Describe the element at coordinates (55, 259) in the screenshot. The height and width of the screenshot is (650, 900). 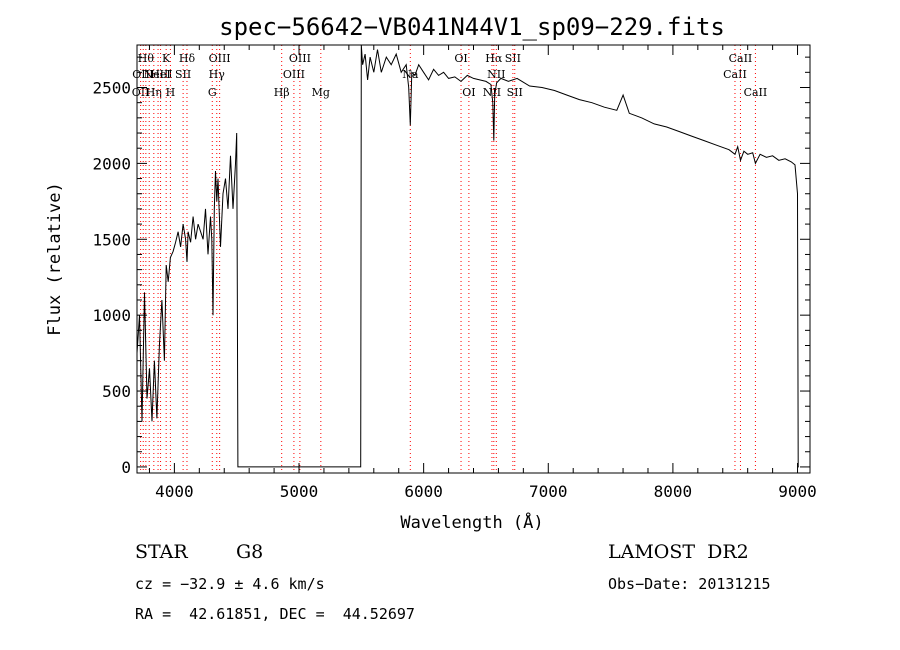
I see `y-axis-label: Flux (relative)` at that location.